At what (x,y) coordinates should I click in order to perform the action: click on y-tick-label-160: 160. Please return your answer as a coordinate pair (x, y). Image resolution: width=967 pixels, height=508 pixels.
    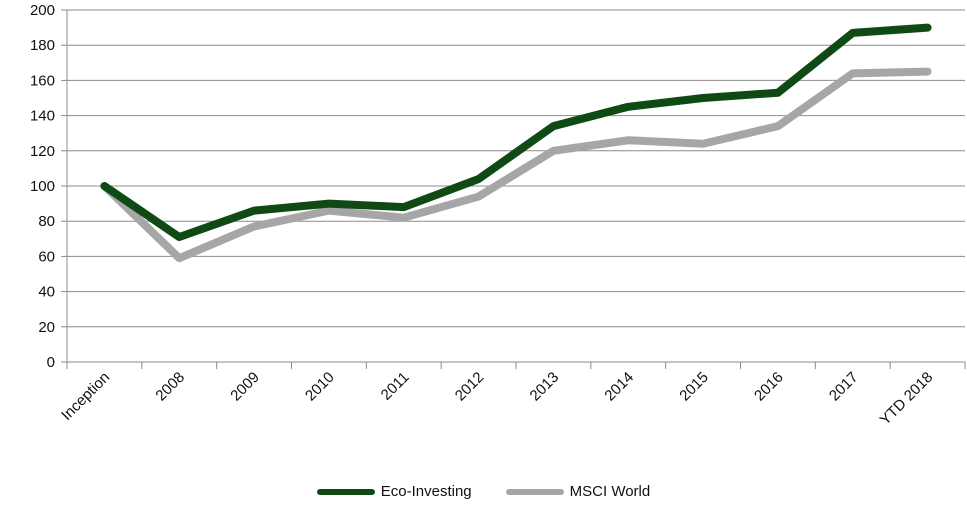
    Looking at the image, I should click on (42, 80).